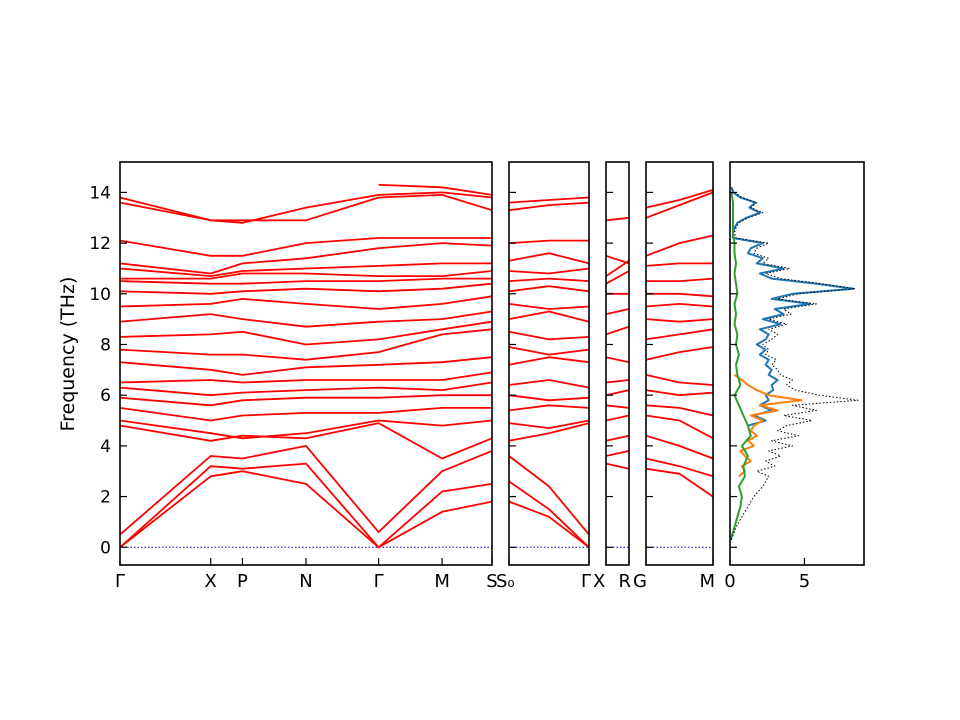 The height and width of the screenshot is (720, 960). What do you see at coordinates (505, 581) in the screenshot?
I see `qpoint-label: S₀` at bounding box center [505, 581].